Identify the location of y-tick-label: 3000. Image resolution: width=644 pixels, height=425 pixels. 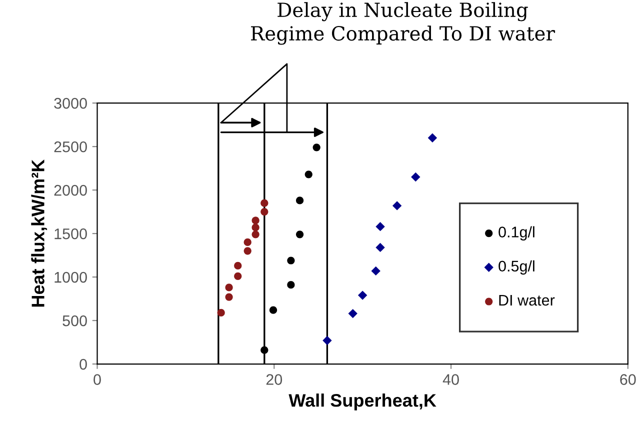
(70, 103).